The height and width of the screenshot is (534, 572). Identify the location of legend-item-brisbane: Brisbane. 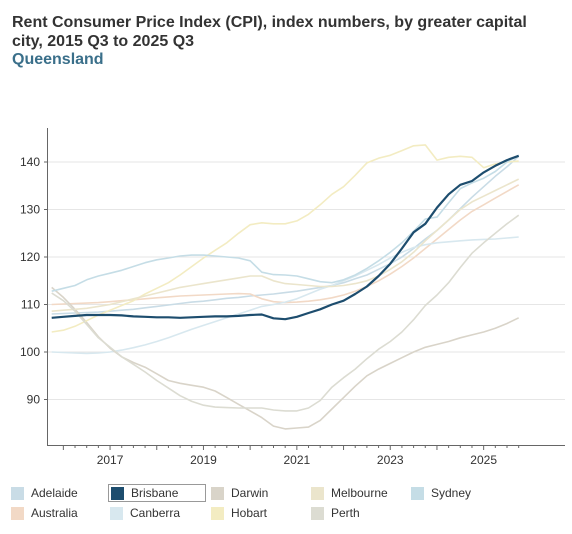
(157, 493).